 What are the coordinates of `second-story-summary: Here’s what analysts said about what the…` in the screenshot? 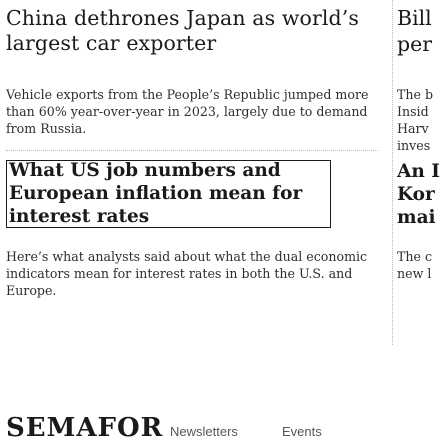 It's located at (187, 273).